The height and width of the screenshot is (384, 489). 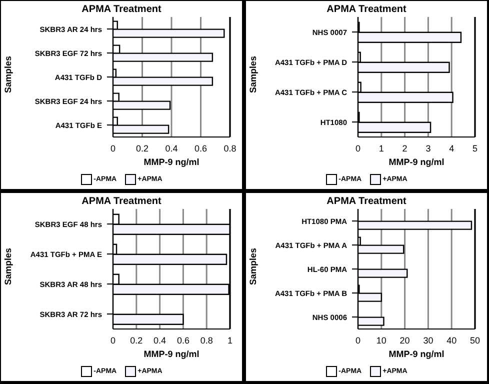 I want to click on x-tick-label: 30, so click(x=428, y=340).